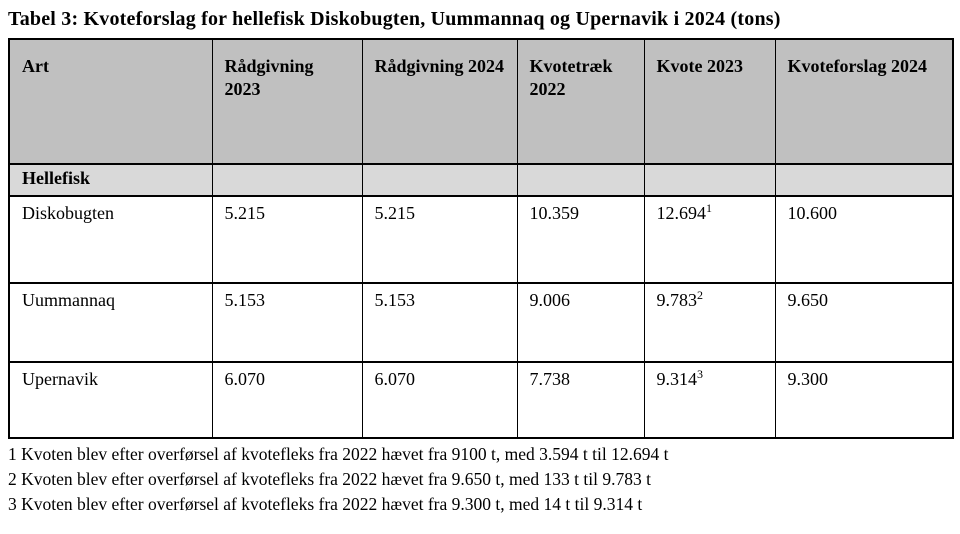  What do you see at coordinates (439, 322) in the screenshot?
I see `cell-radgivning-2024: 5.153` at bounding box center [439, 322].